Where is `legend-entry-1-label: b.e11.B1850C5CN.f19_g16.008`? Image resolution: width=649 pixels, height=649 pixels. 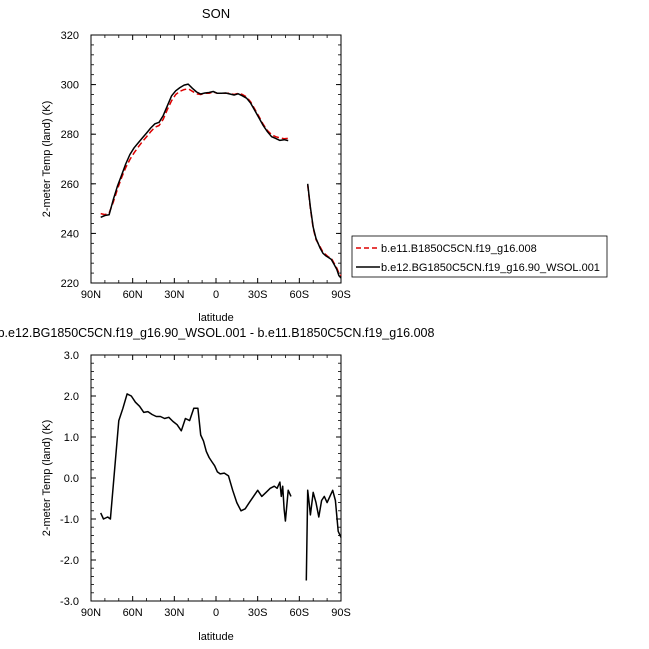 legend-entry-1-label: b.e11.B1850C5CN.f19_g16.008 is located at coordinates (459, 249).